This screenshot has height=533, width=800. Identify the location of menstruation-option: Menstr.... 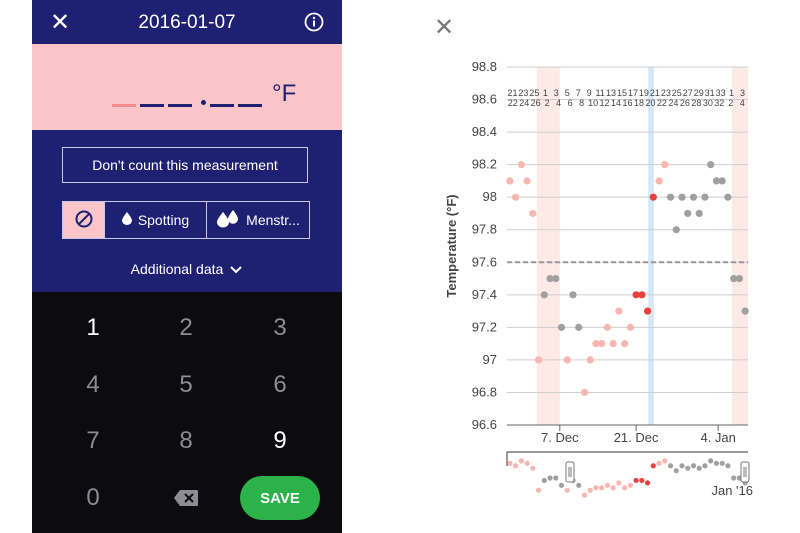
(258, 220).